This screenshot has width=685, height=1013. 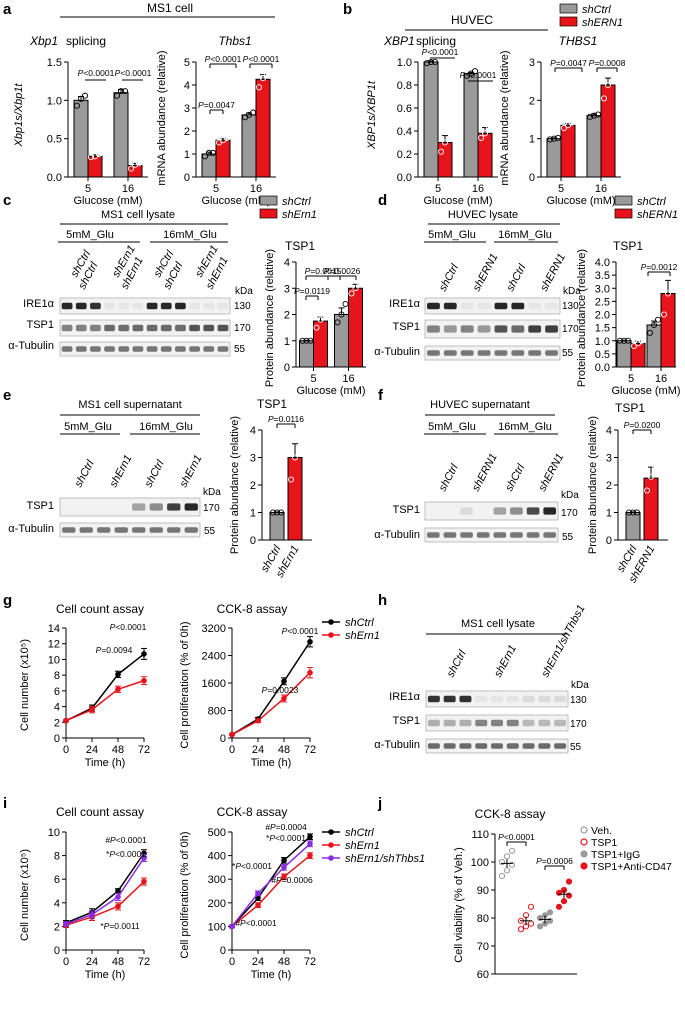 I want to click on y-tick-label: 3.0, so click(x=602, y=289).